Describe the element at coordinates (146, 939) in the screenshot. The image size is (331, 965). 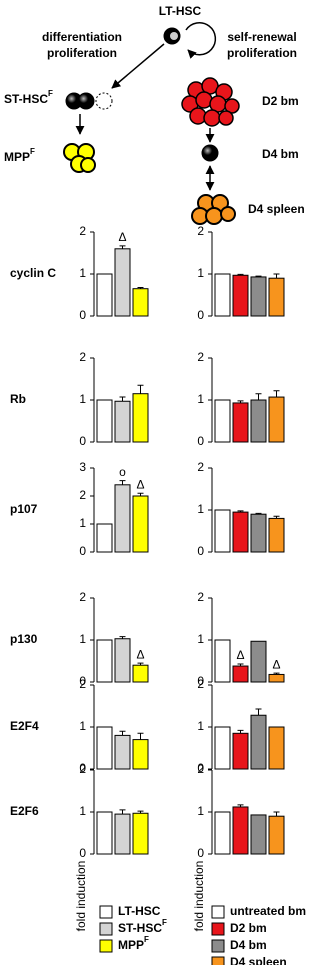
I see `legend-sup: F` at that location.